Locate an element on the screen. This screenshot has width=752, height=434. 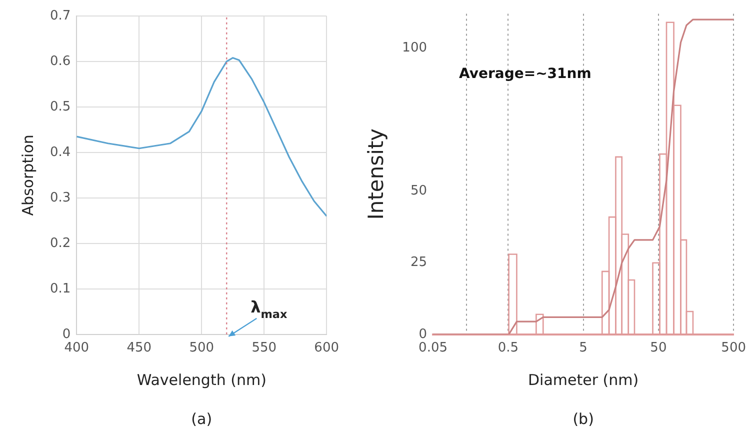
y-tick-label: 25 is located at coordinates (419, 262).